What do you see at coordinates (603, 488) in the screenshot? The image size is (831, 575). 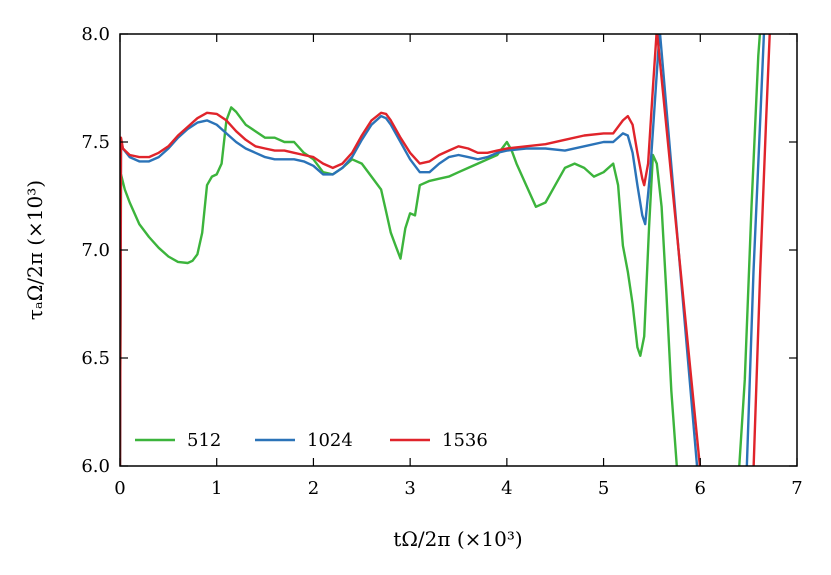 I see `x-tick-label: 5` at bounding box center [603, 488].